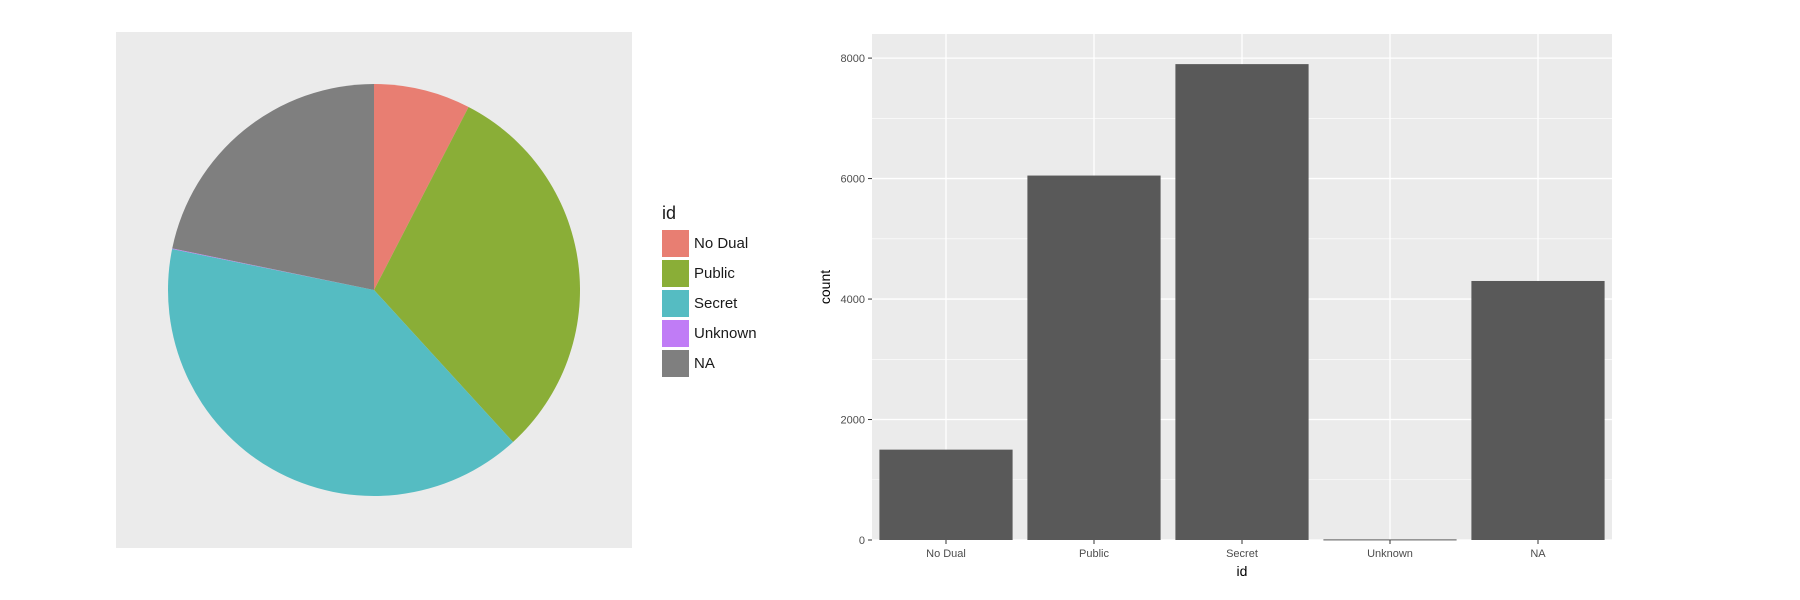 This screenshot has width=1800, height=600. Describe the element at coordinates (675, 333) in the screenshot. I see `legend-key-unknown` at that location.